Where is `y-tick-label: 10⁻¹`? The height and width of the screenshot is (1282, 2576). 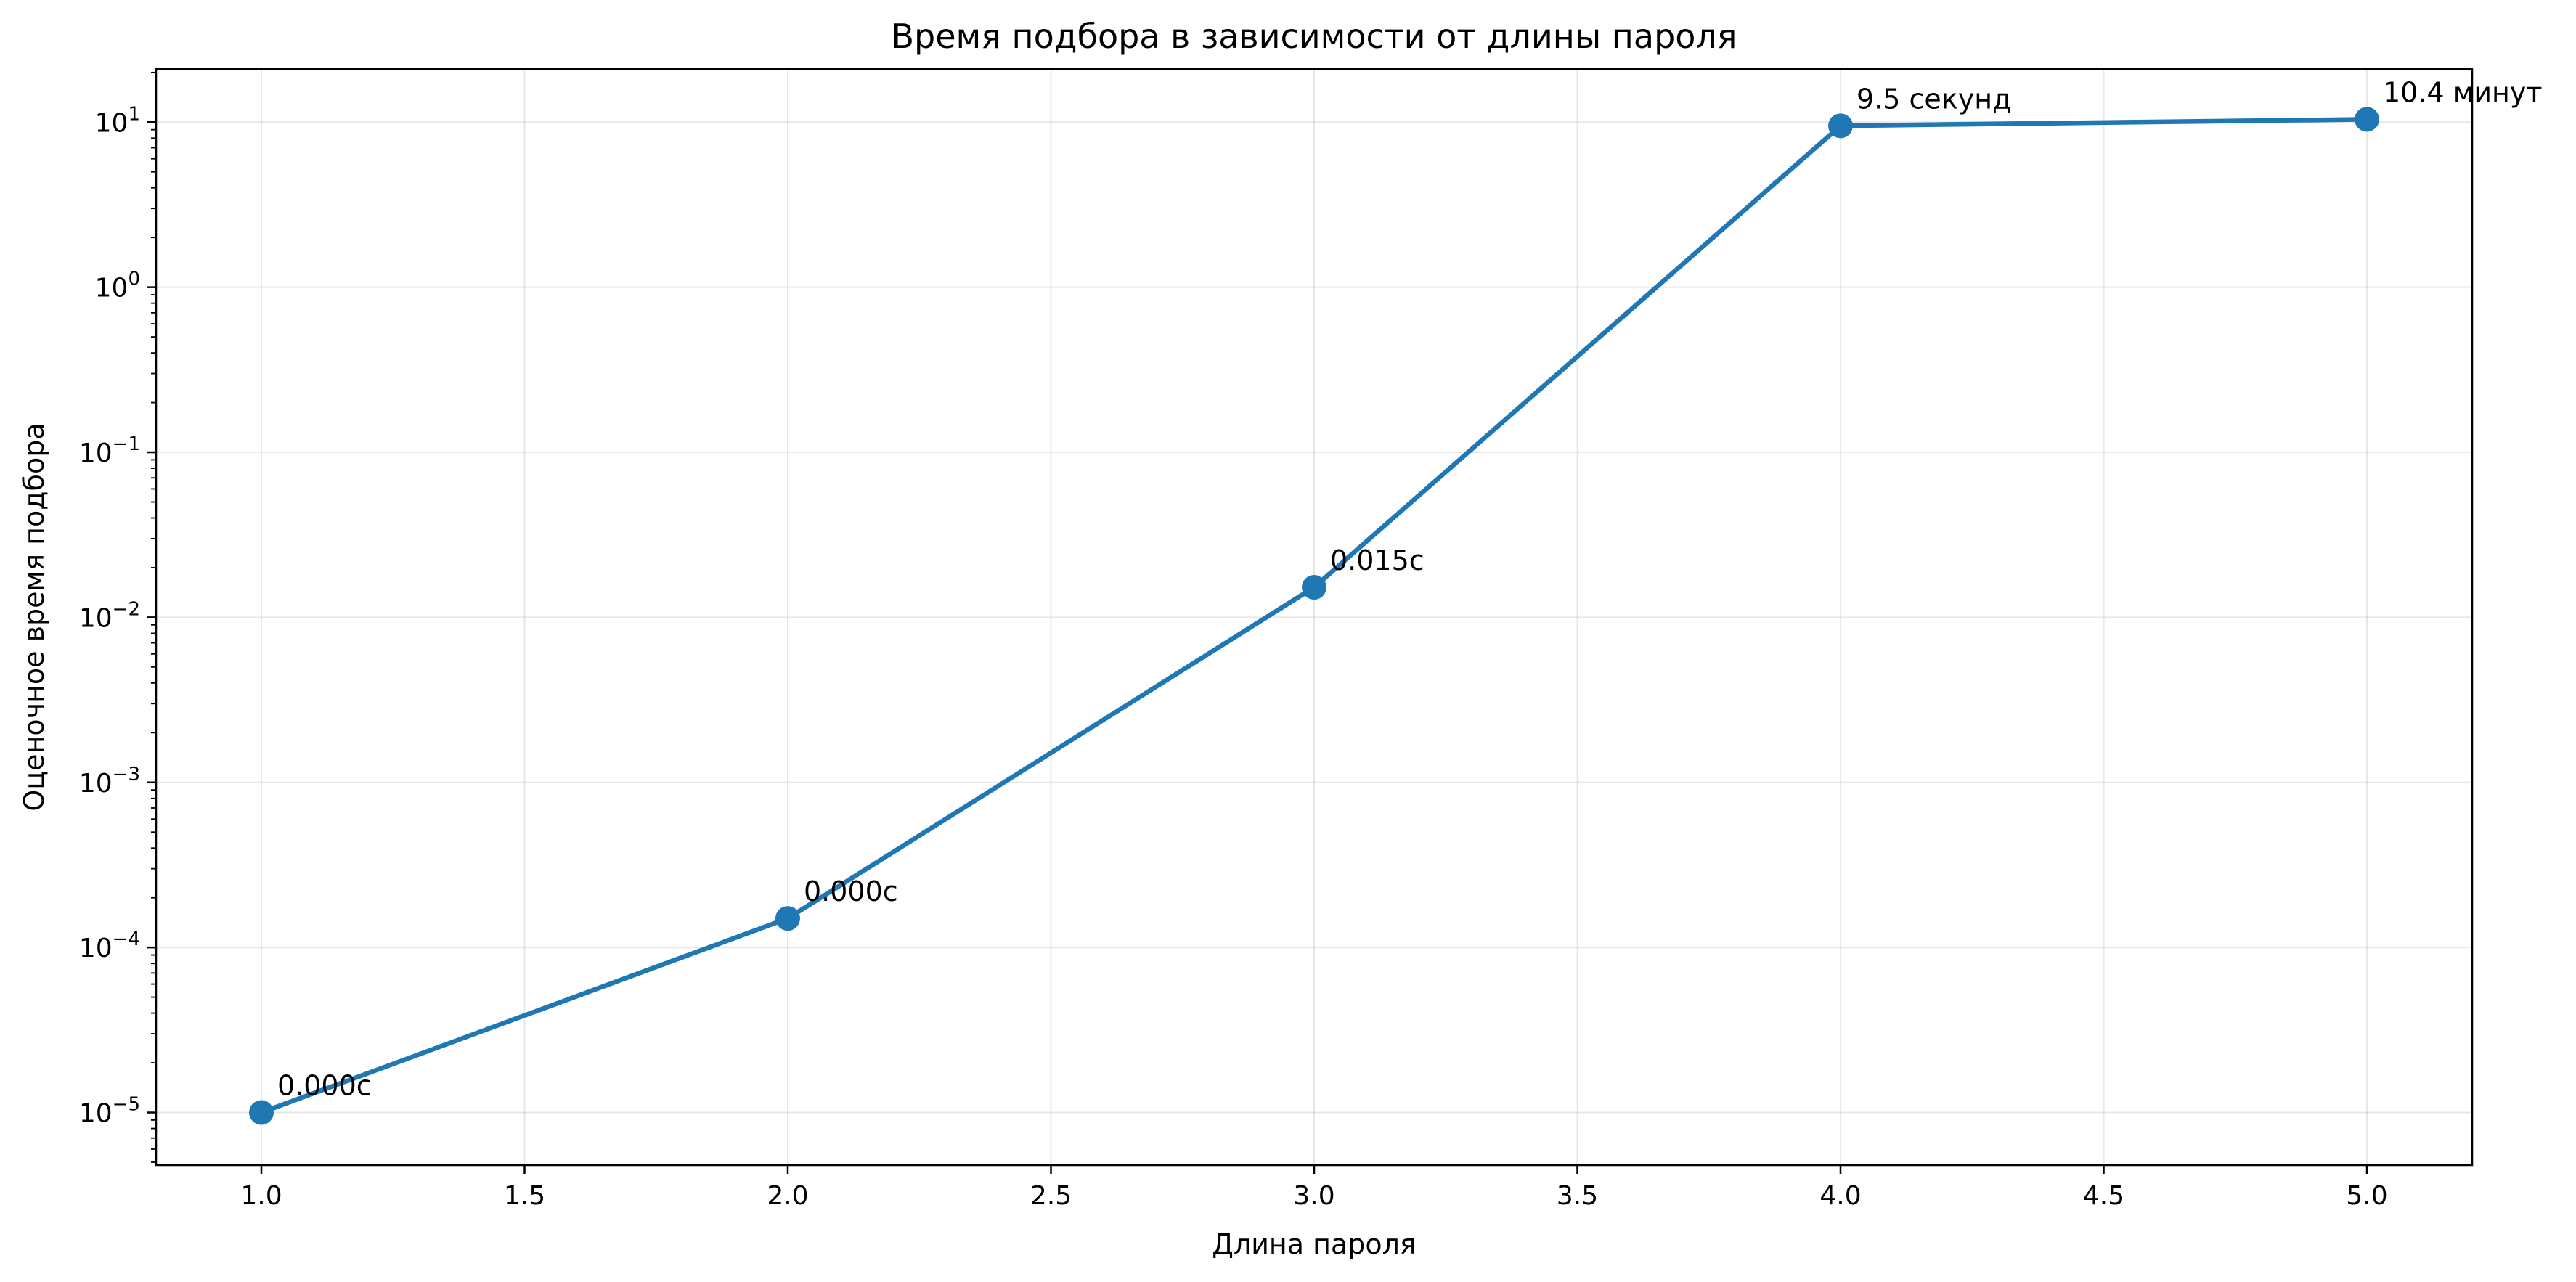
y-tick-label: 10⁻¹ is located at coordinates (110, 450).